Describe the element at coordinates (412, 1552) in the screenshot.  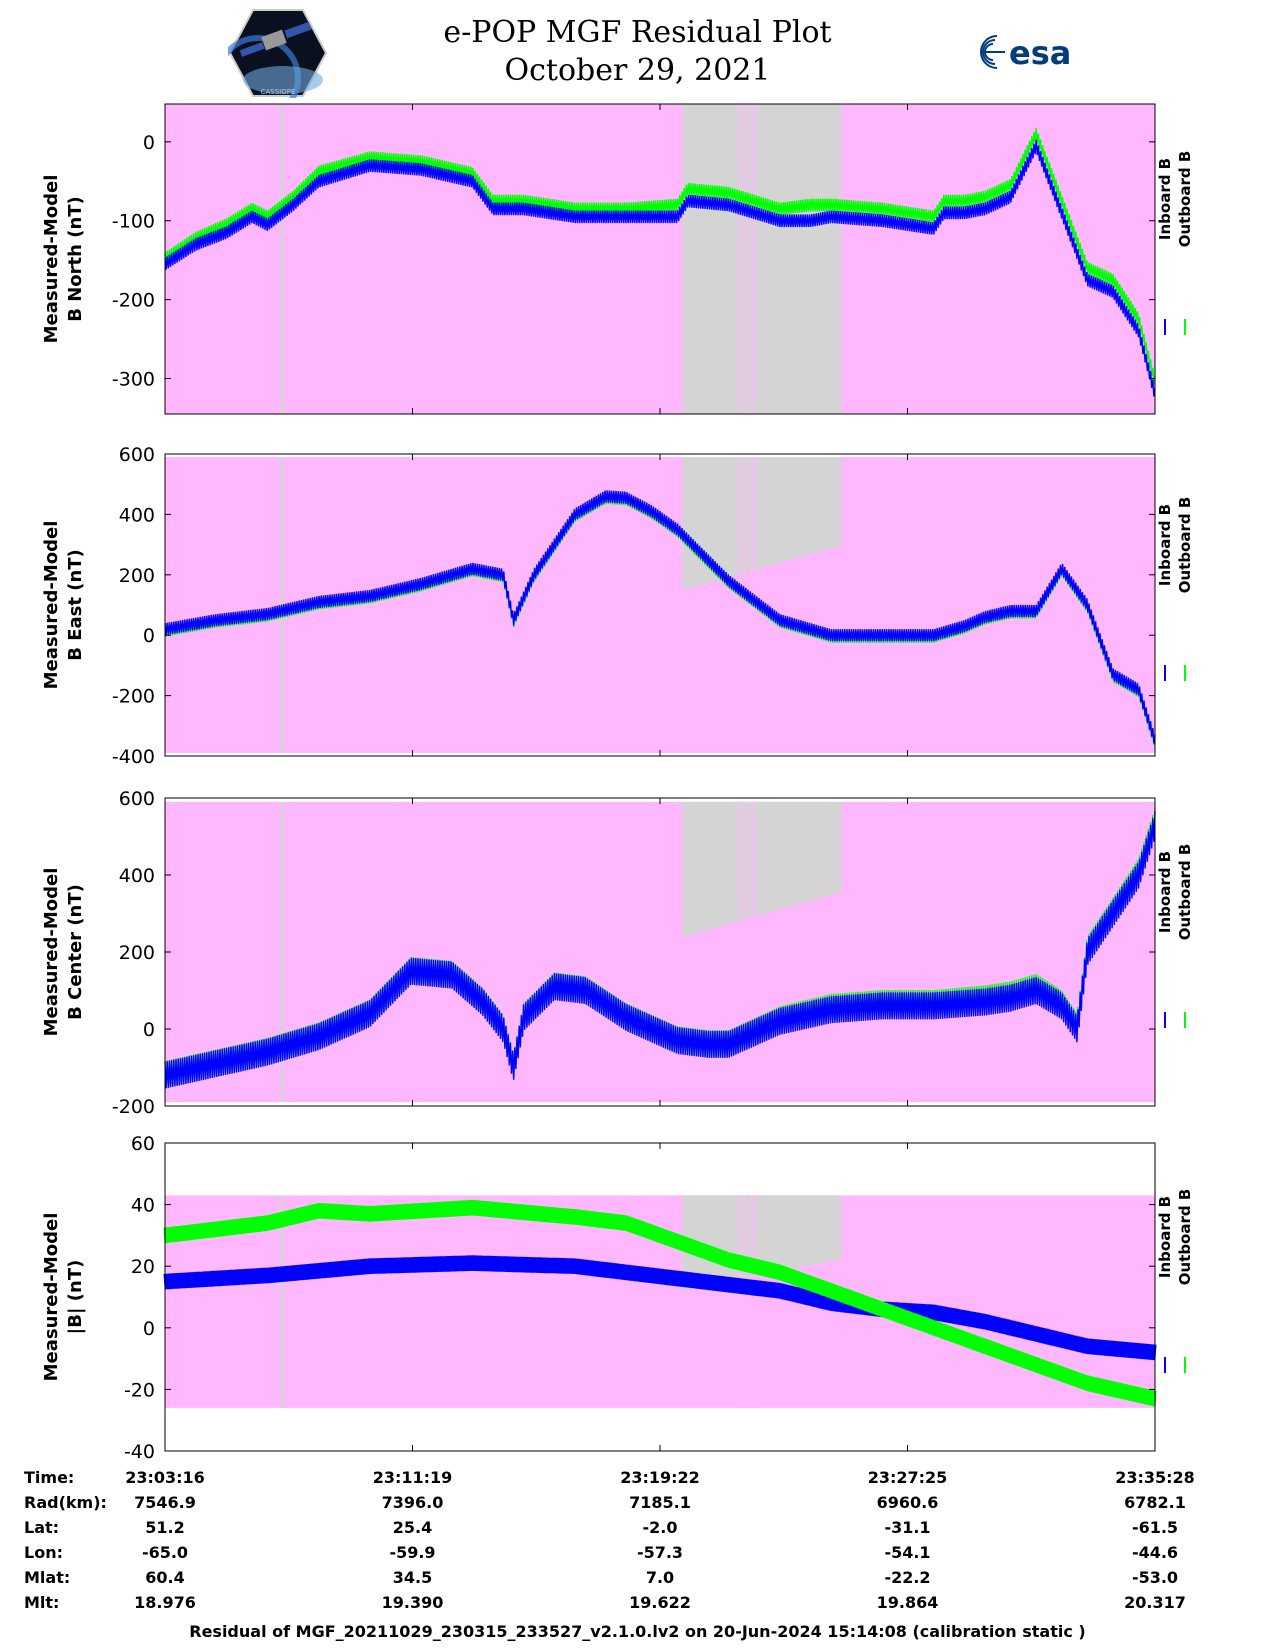
I see `ephemeris-value: -59.9` at that location.